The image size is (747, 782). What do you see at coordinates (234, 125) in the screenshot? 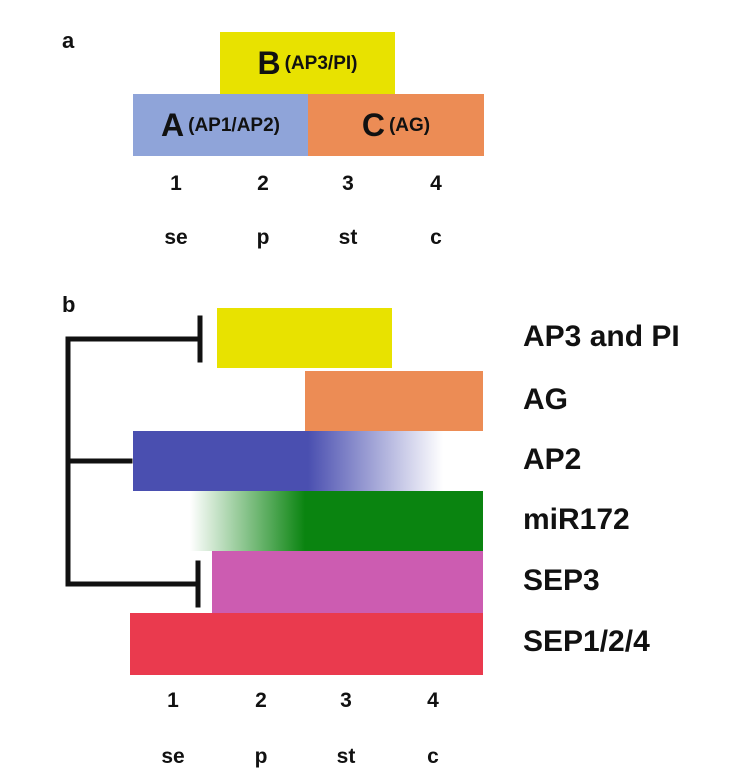
I see `a-function-genes: (AP1/AP2)` at bounding box center [234, 125].